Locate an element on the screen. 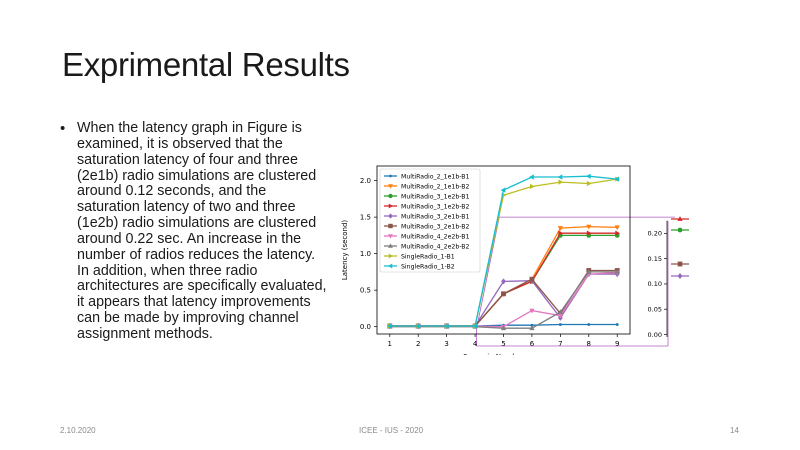 Image resolution: width=800 pixels, height=450 pixels. x-tick-label: 9 is located at coordinates (617, 344).